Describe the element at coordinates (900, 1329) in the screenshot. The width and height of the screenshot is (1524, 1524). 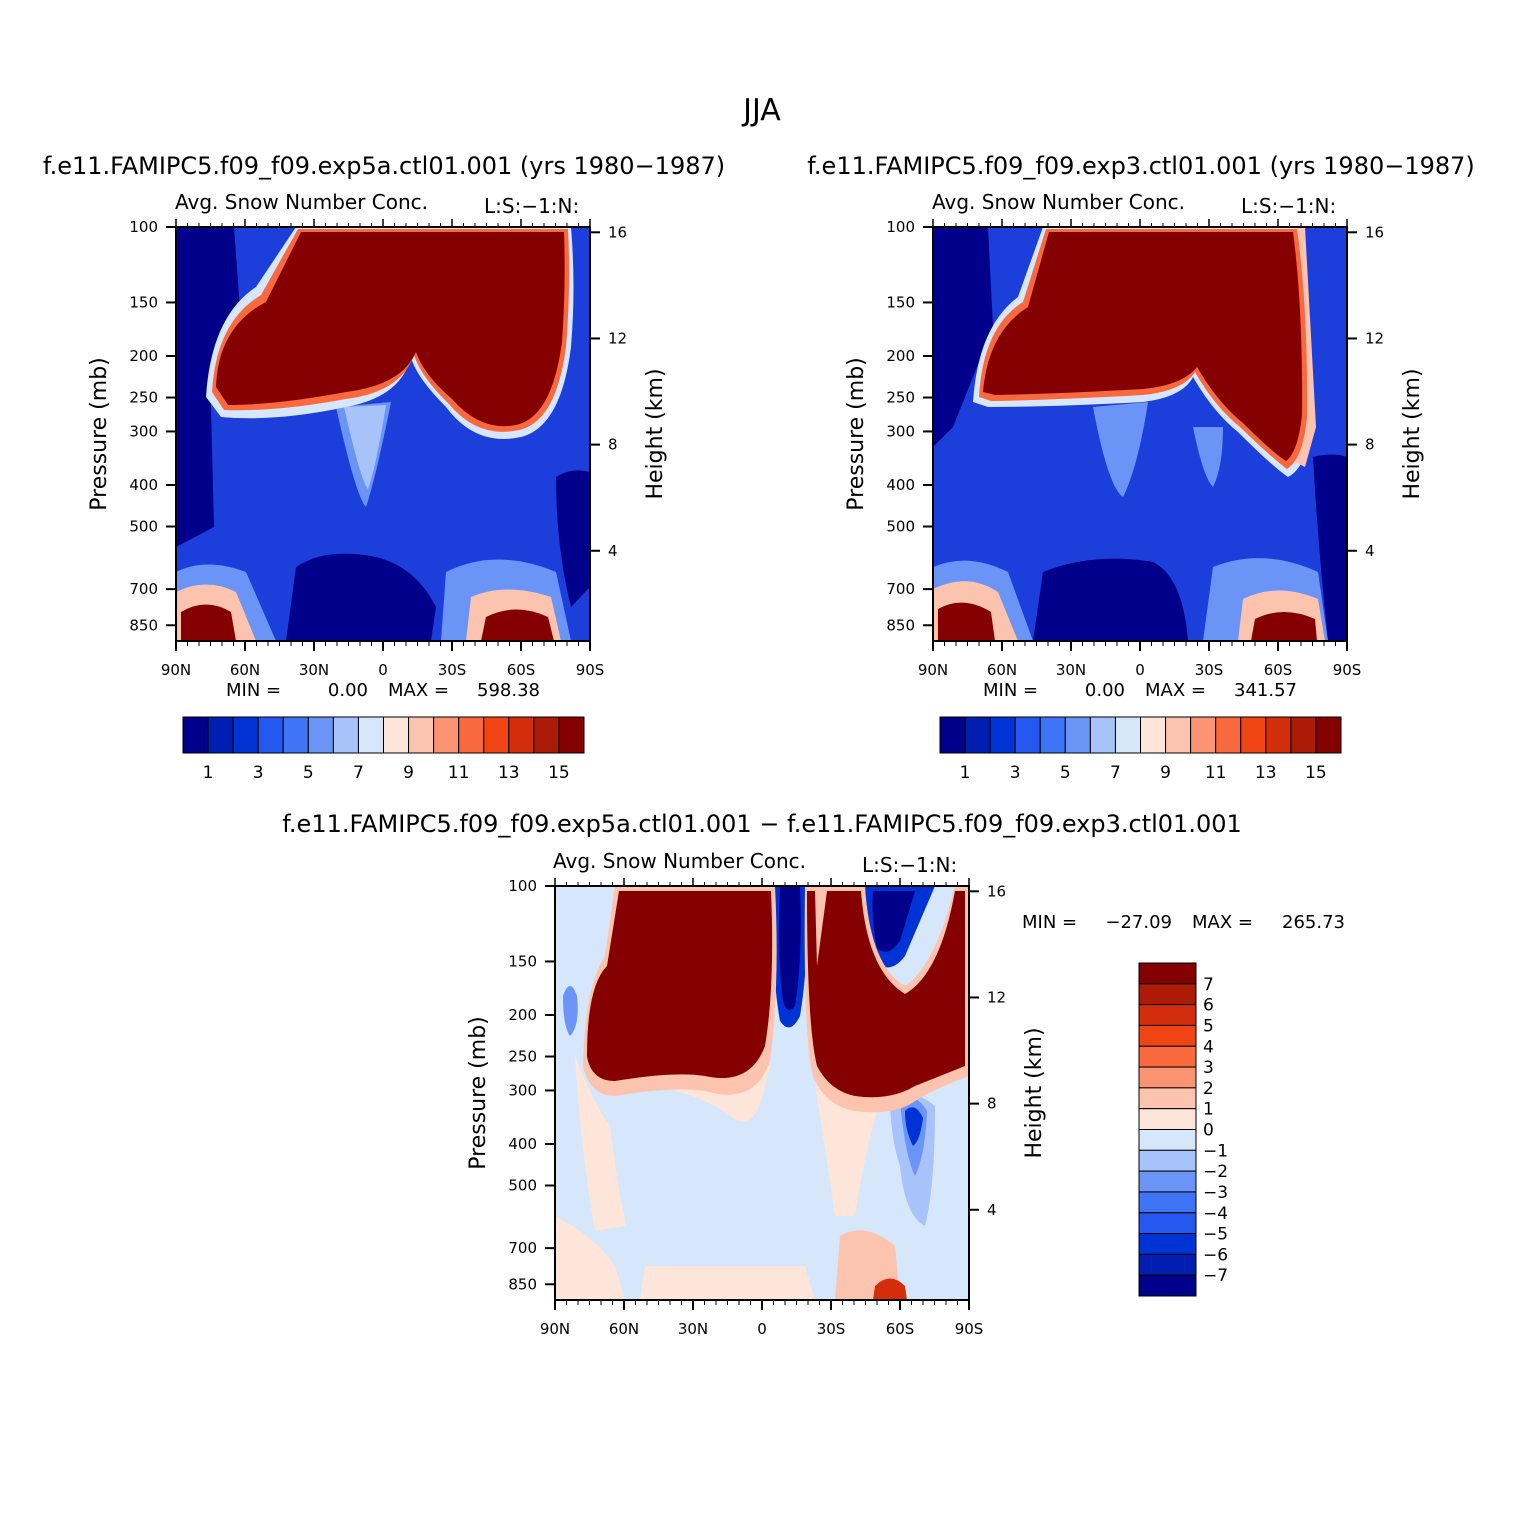
I see `x-tick-label: 60S` at that location.